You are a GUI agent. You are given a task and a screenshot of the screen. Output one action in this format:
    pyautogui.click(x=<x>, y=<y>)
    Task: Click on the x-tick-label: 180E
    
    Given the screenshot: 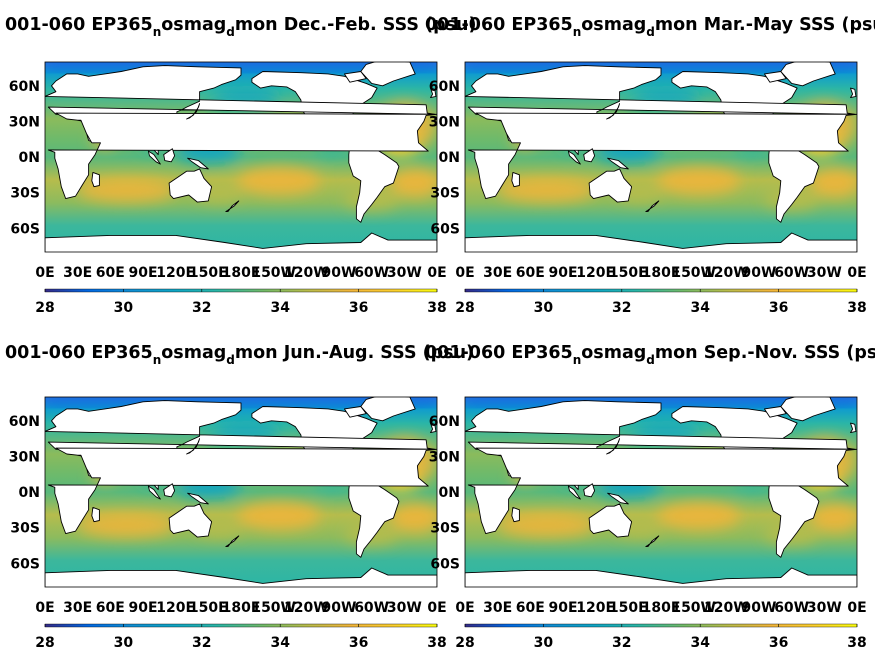 What is the action you would take?
    pyautogui.click(x=661, y=273)
    